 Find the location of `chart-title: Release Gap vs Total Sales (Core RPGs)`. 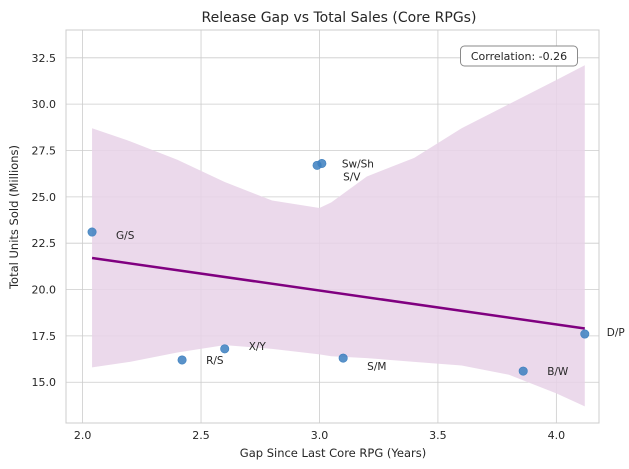

chart-title: Release Gap vs Total Sales (Core RPGs) is located at coordinates (339, 18).